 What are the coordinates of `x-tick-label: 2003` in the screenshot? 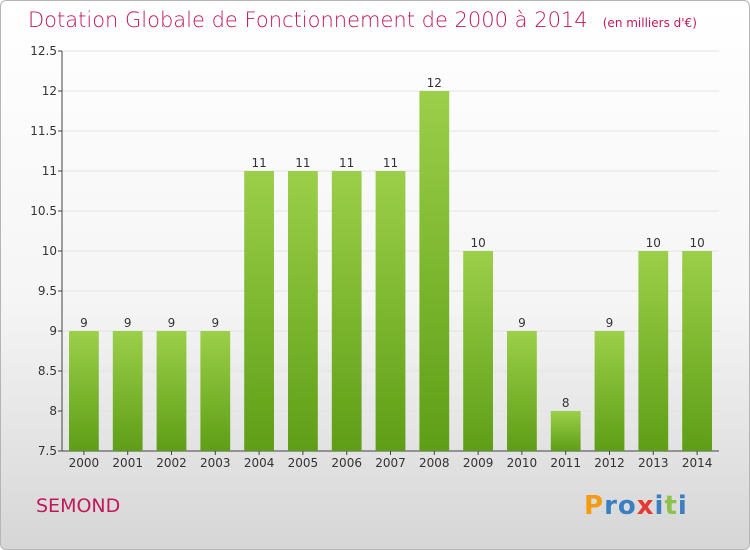 It's located at (215, 463).